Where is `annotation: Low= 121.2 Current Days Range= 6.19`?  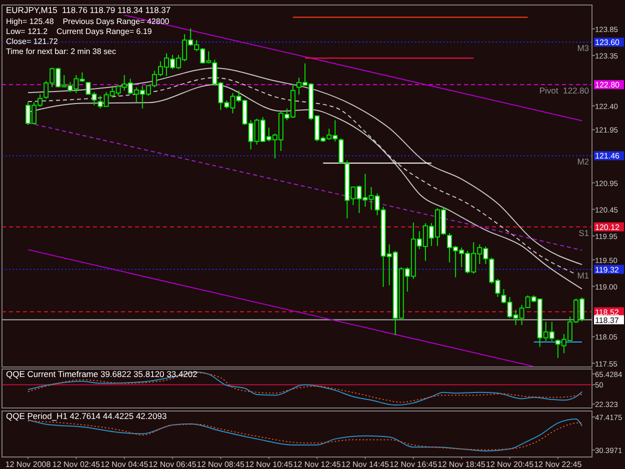
annotation: Low= 121.2 Current Days Range= 6.19 is located at coordinates (79, 31).